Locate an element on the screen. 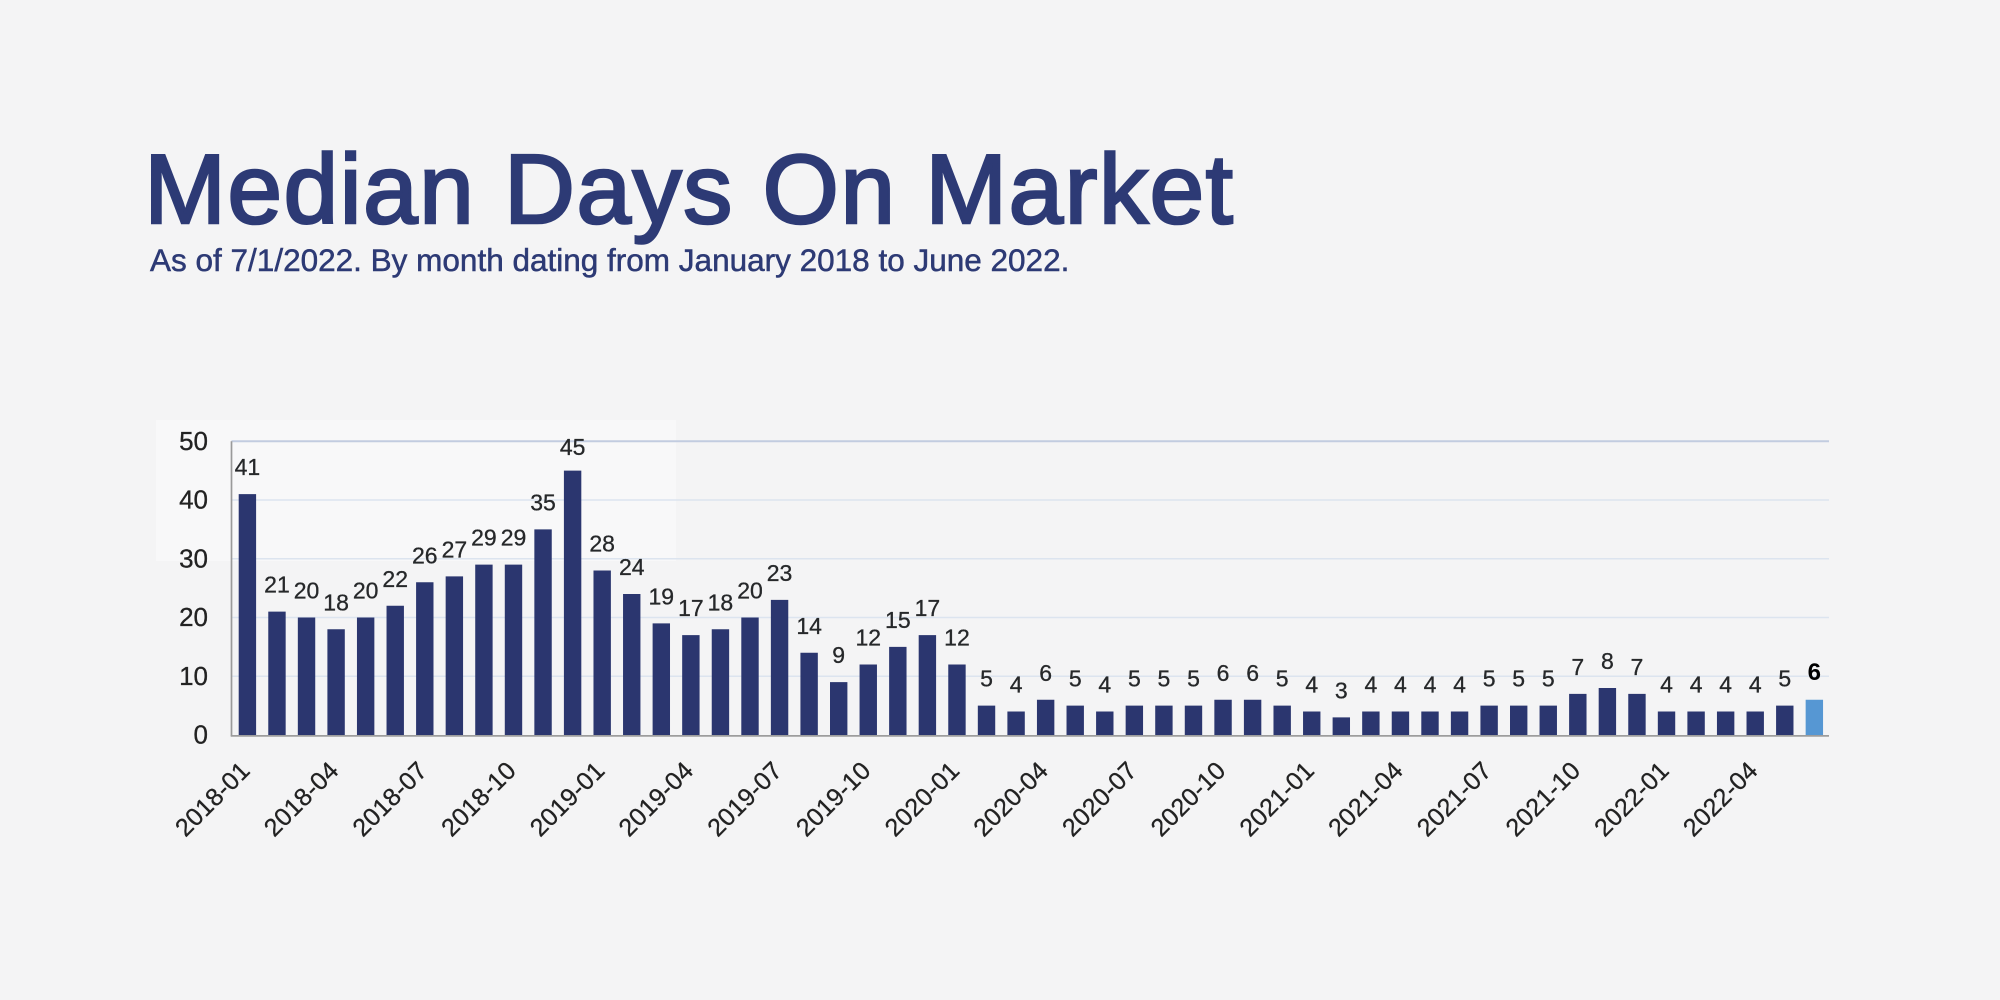 The height and width of the screenshot is (1000, 2000). svg-text: 35 is located at coordinates (543, 502).